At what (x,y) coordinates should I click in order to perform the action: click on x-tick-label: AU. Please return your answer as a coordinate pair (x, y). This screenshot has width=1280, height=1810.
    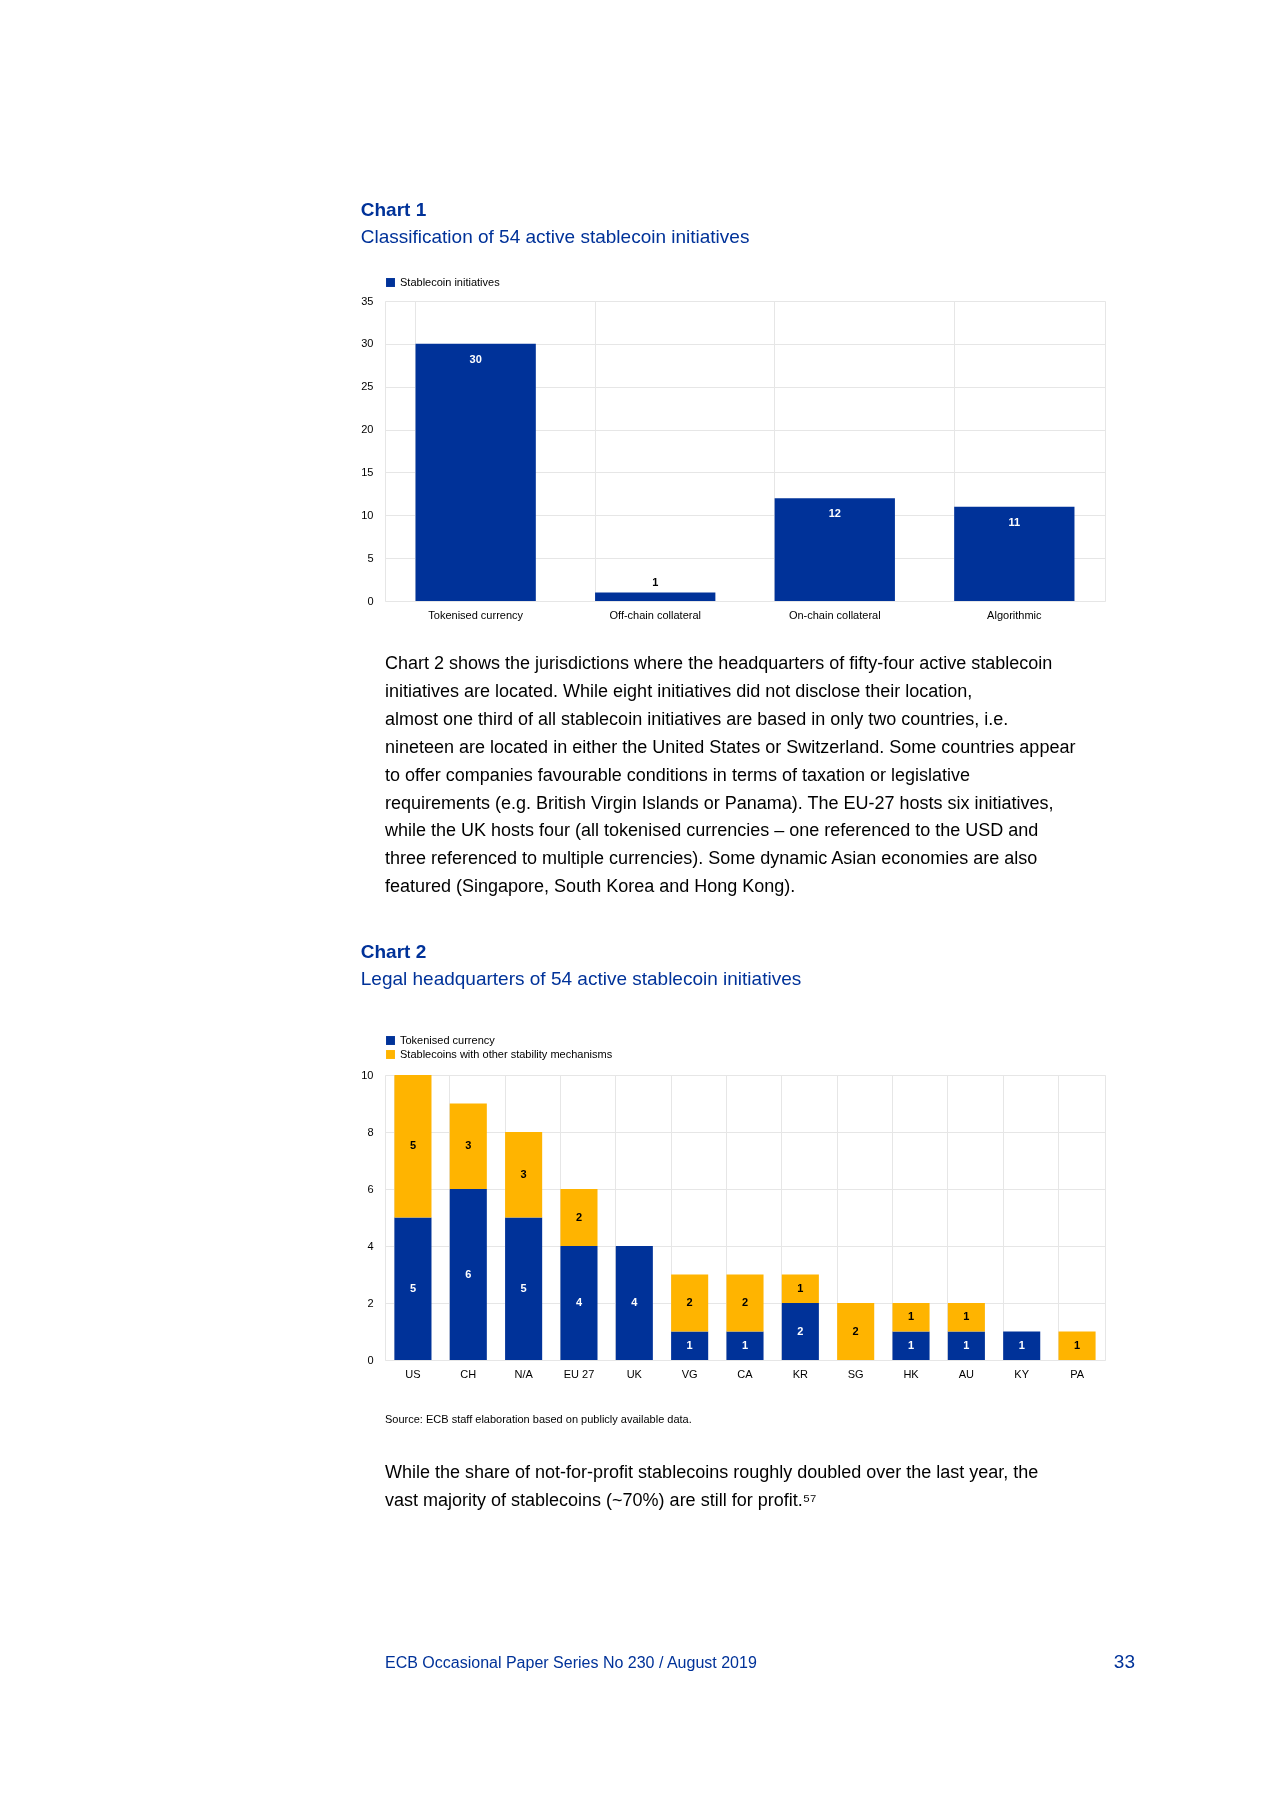
    Looking at the image, I should click on (966, 1373).